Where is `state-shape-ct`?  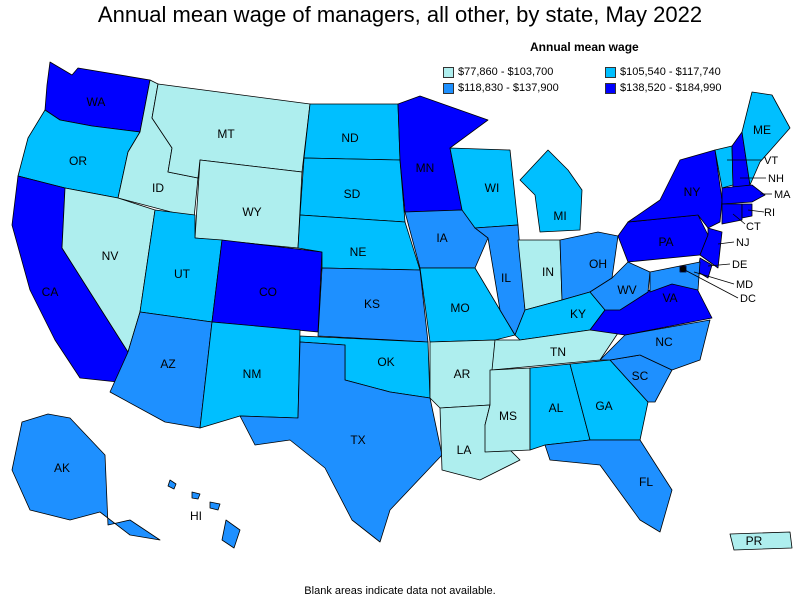
state-shape-ct is located at coordinates (732, 214).